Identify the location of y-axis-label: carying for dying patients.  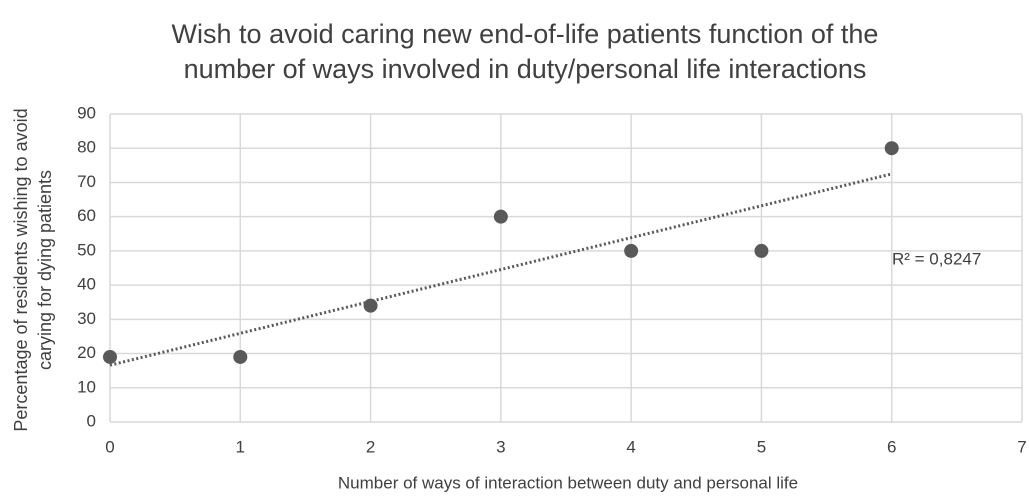
(45, 270).